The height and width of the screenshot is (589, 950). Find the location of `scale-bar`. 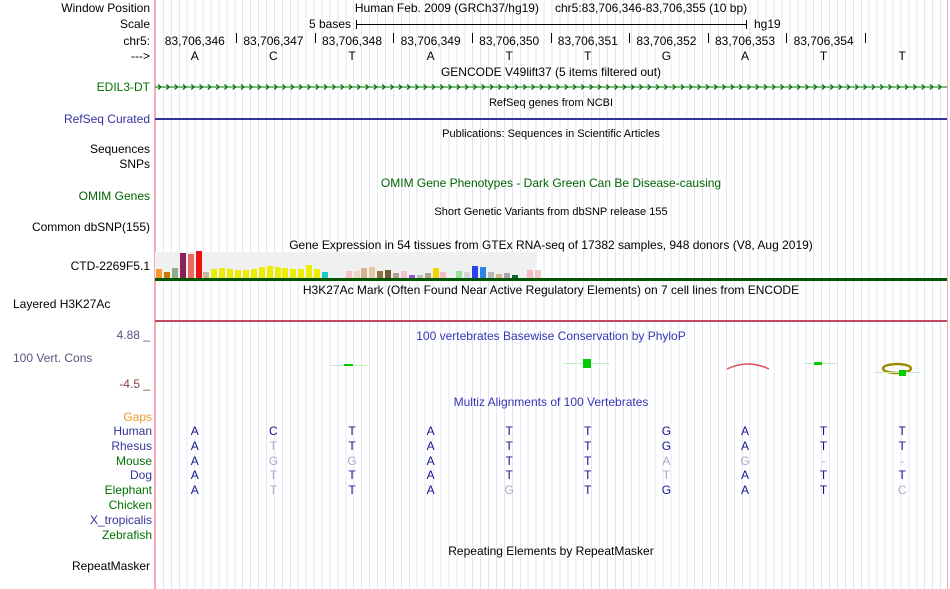

scale-bar is located at coordinates (551, 24).